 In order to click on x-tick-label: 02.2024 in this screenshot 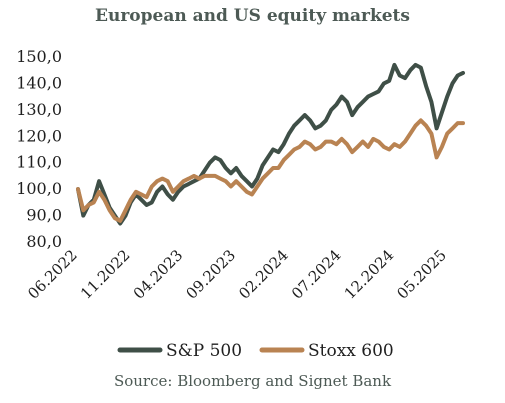, I will do `click(263, 274)`.